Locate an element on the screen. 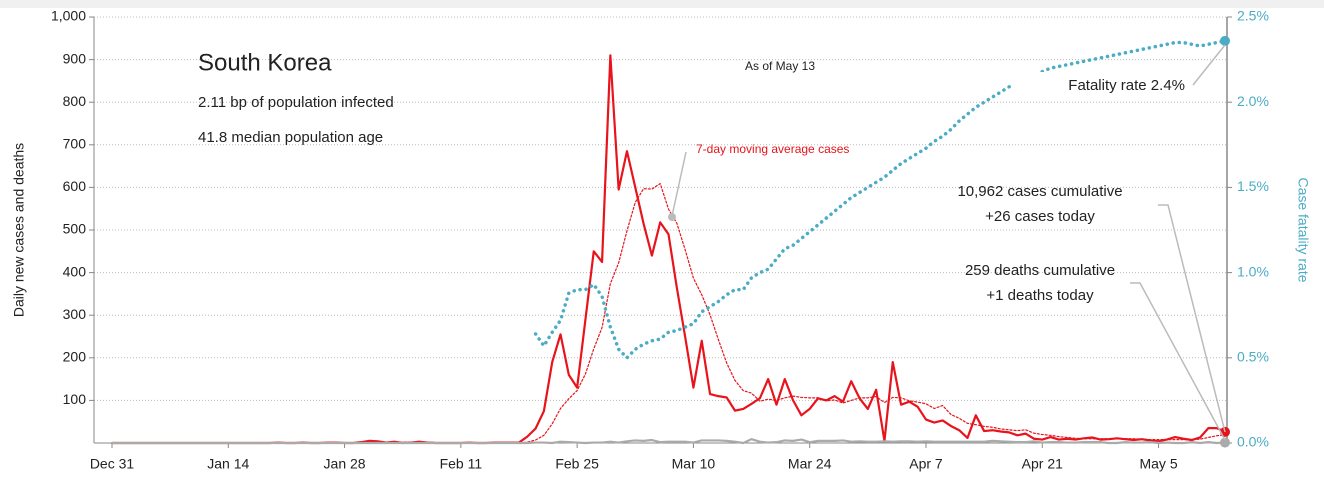 Image resolution: width=1324 pixels, height=489 pixels. y2-tick-label: 0.5% is located at coordinates (1253, 357).